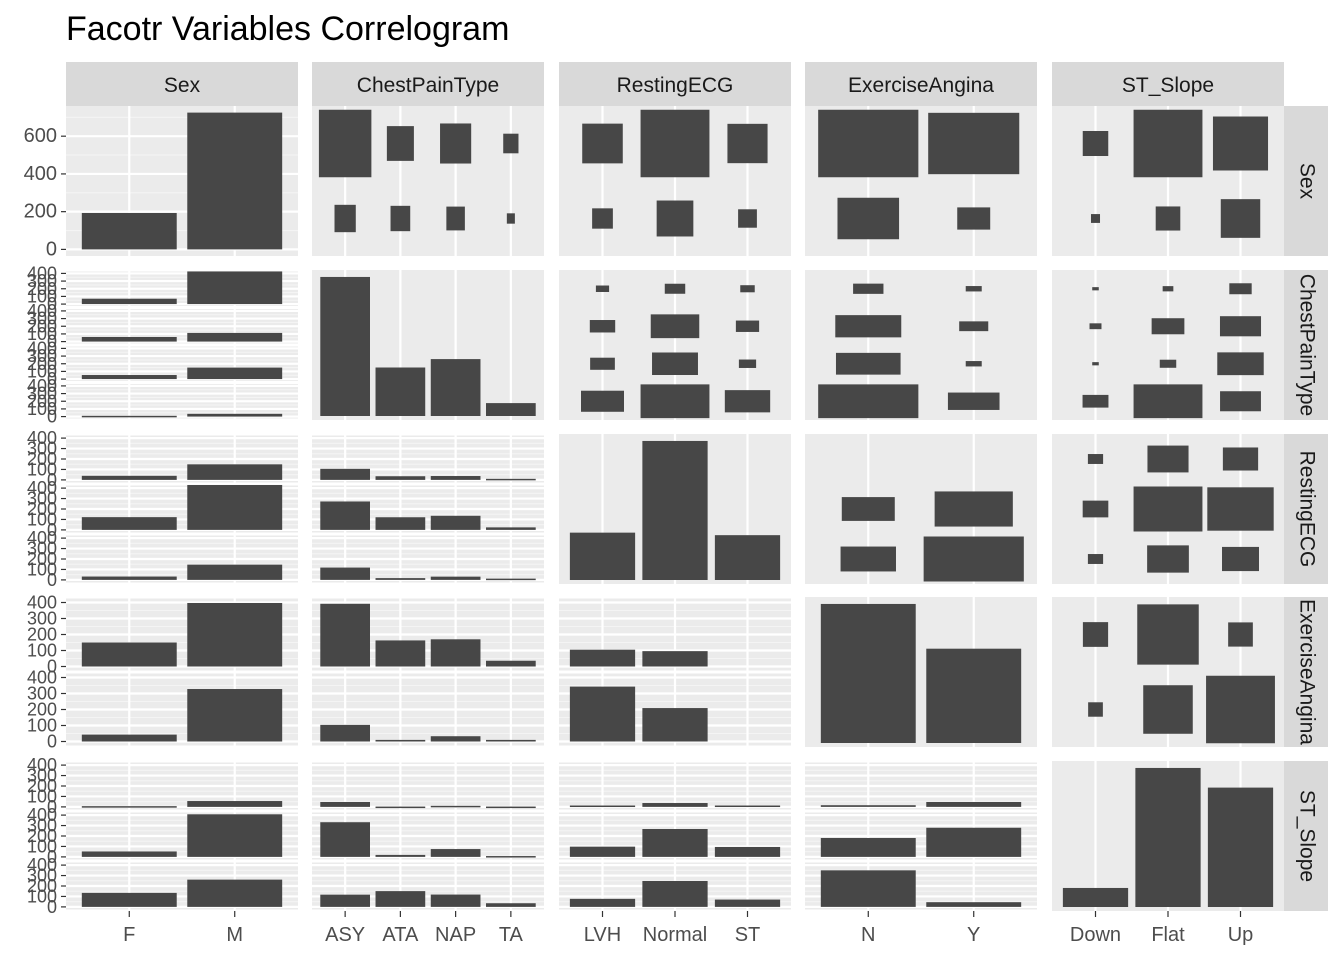  What do you see at coordinates (1168, 836) in the screenshot?
I see `panel-st-slope-st-slope` at bounding box center [1168, 836].